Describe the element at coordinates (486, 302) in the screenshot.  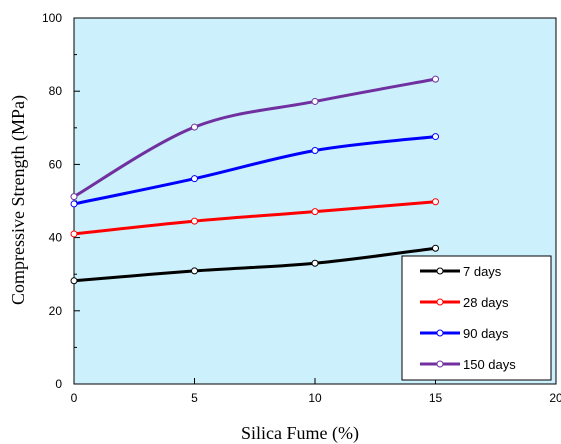
I see `legend-label: 28 days` at that location.